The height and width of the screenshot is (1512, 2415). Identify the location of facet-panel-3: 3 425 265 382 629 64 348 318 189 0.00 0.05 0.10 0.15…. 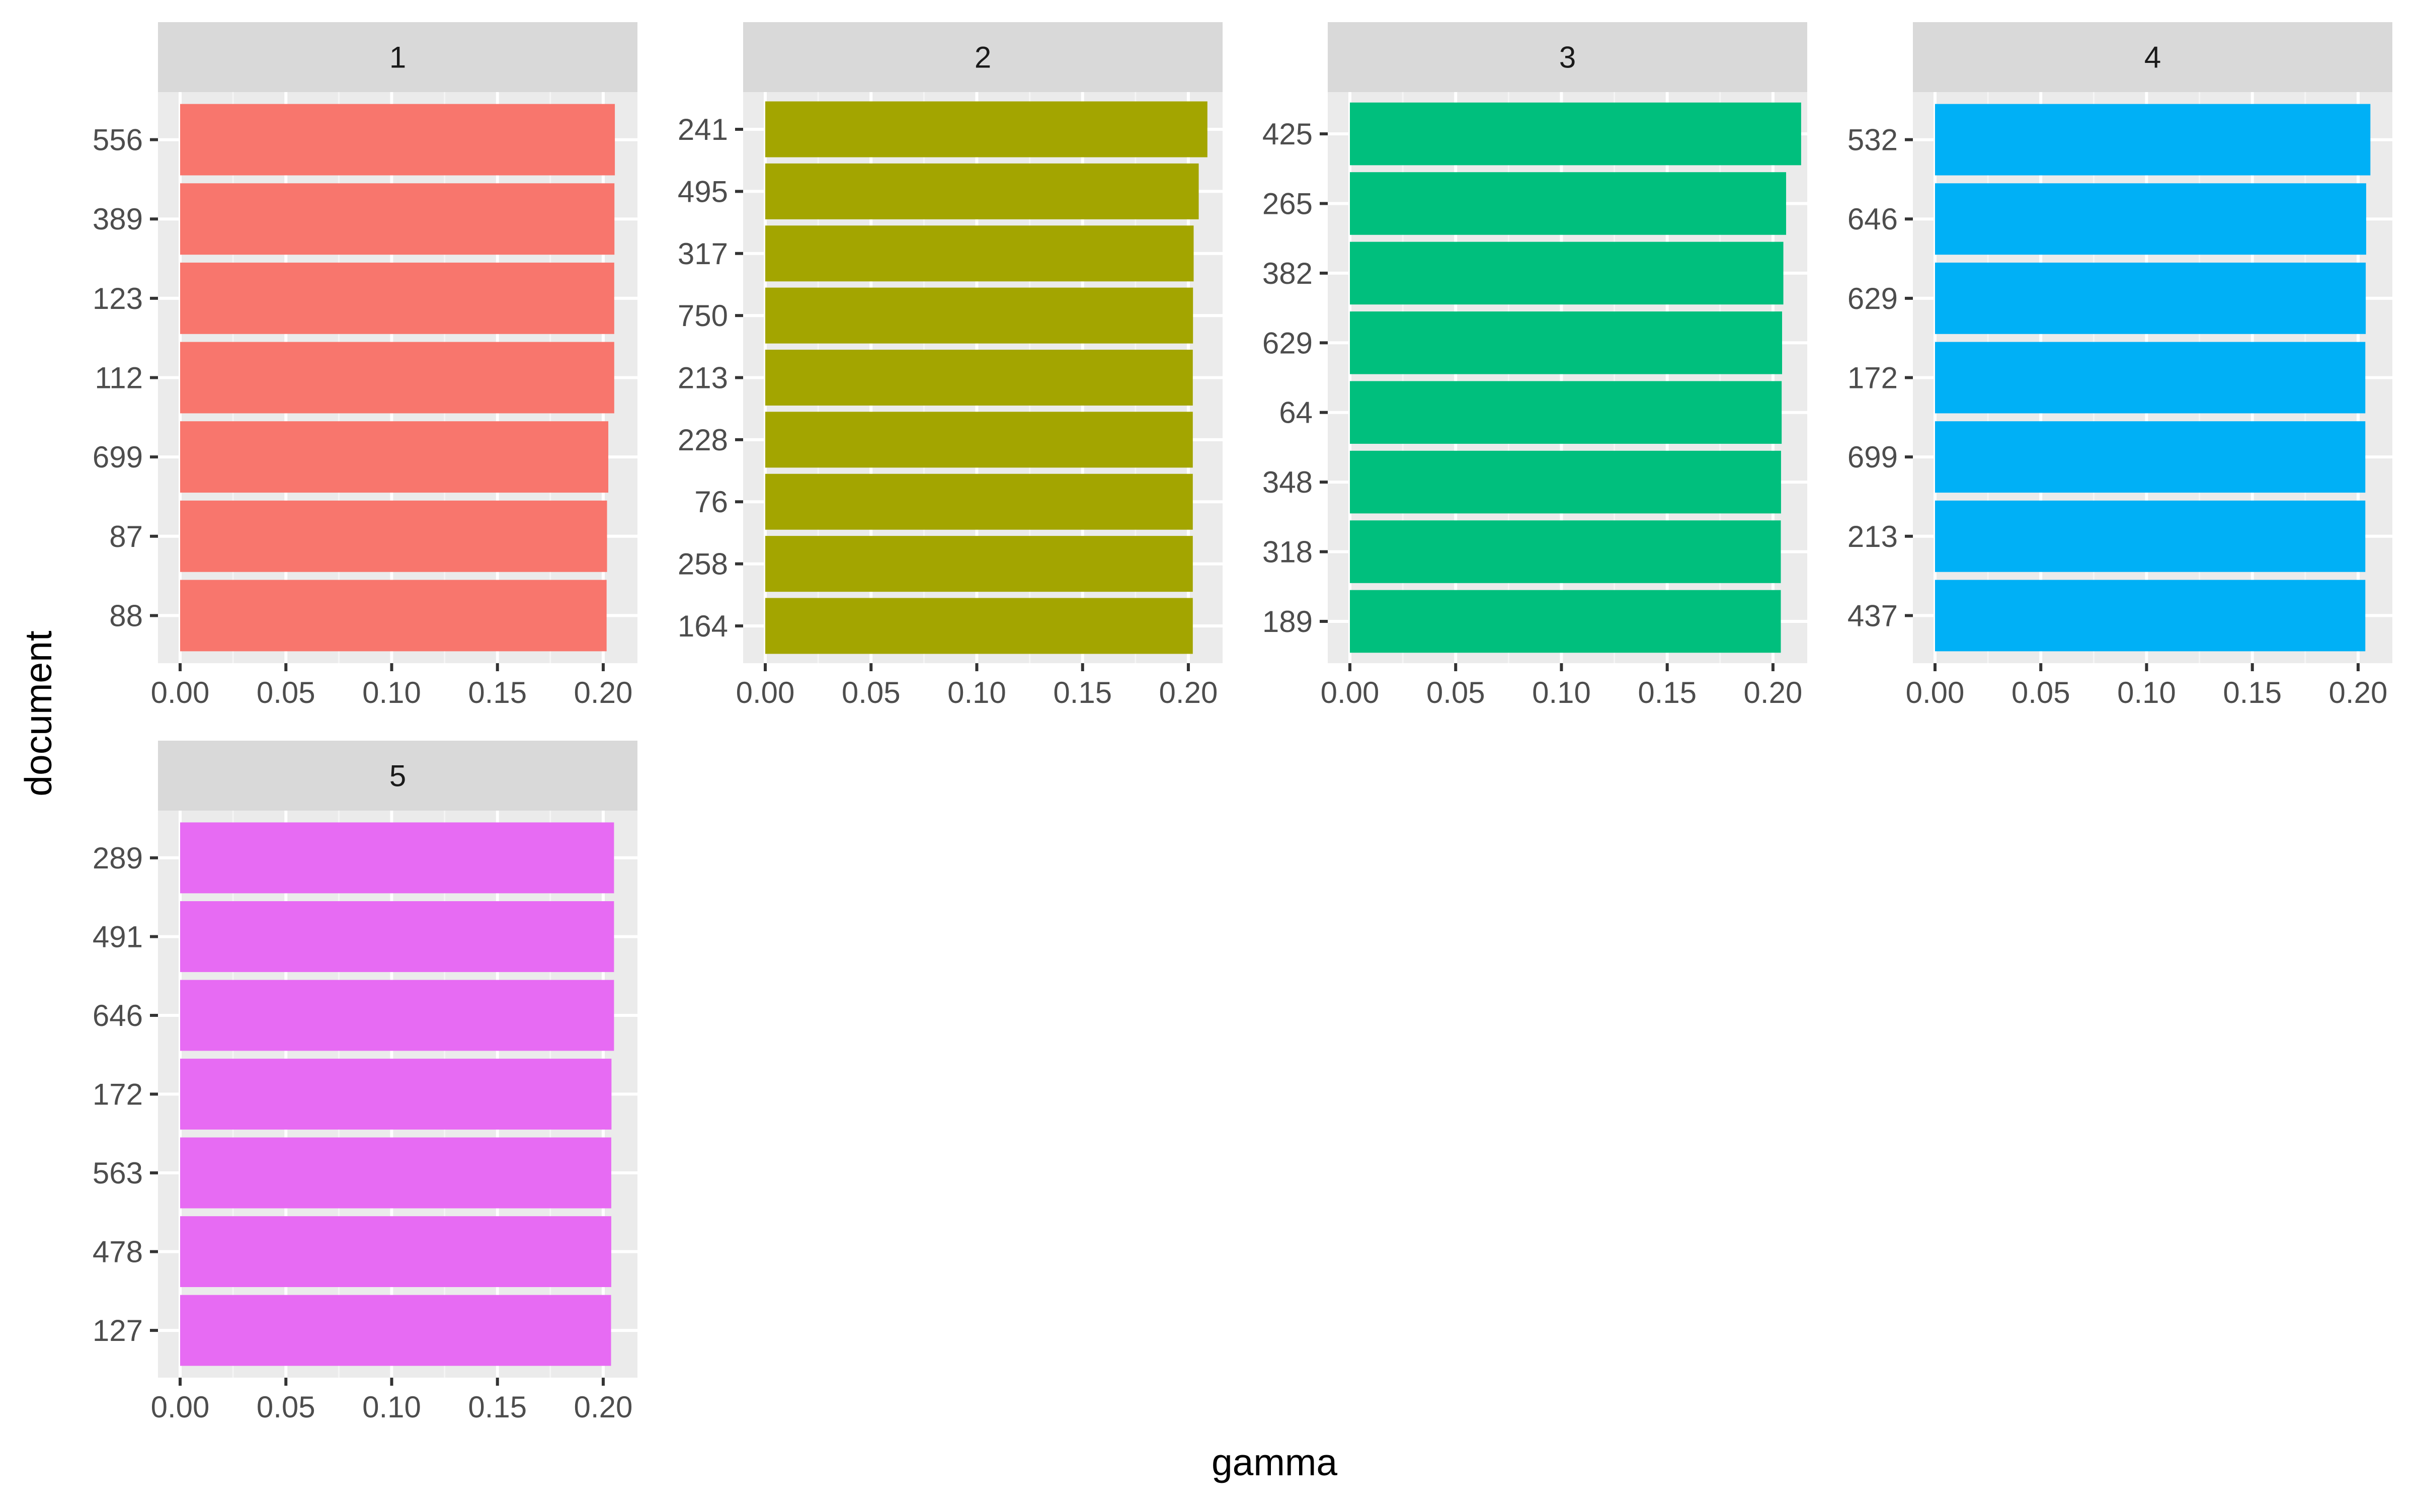
(1534, 365).